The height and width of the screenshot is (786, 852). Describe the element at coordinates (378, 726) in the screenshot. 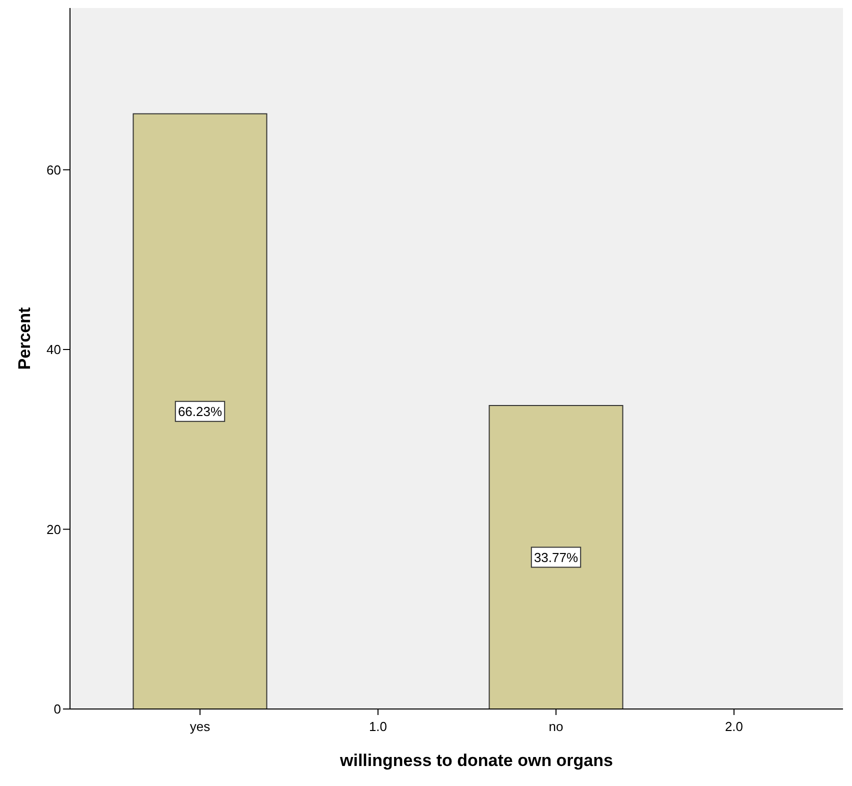

I see `x-tick-label: 1.0` at that location.